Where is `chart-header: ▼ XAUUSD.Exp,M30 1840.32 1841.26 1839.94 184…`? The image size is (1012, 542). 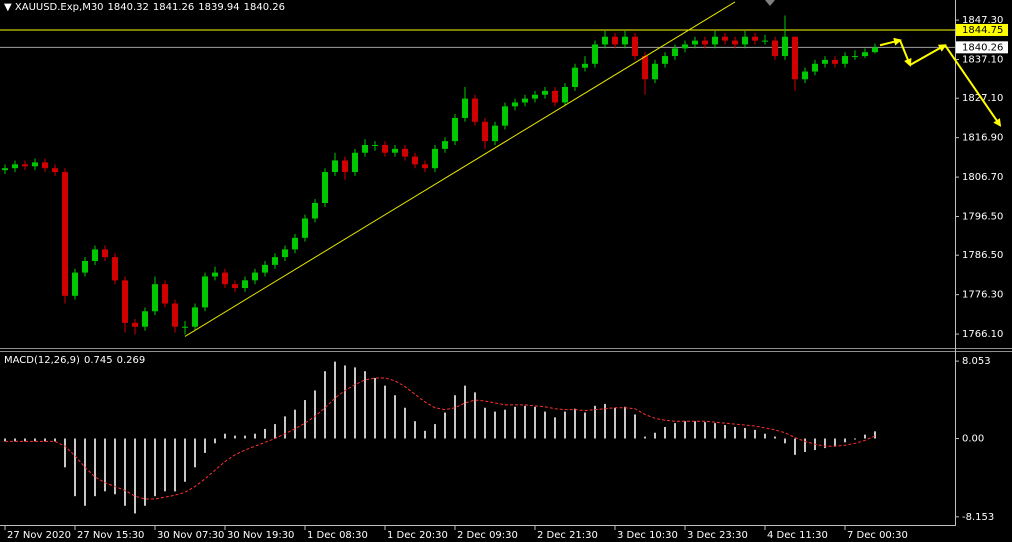
chart-header: ▼ XAUUSD.Exp,M30 1840.32 1841.26 1839.94 184… is located at coordinates (144, 7).